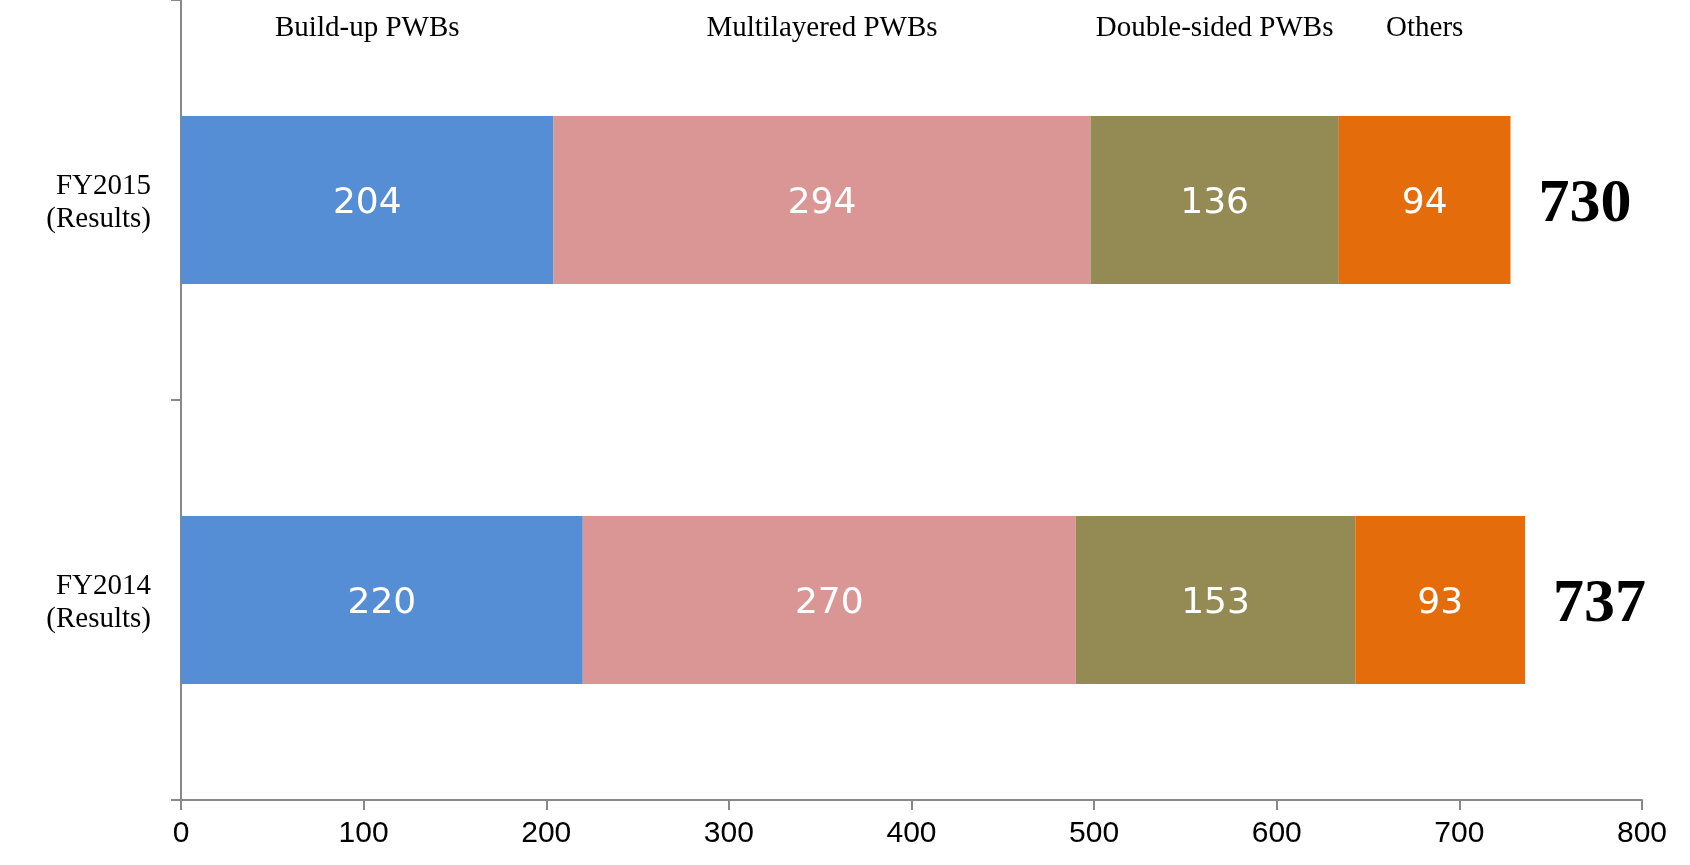 Image resolution: width=1690 pixels, height=865 pixels. Describe the element at coordinates (367, 26) in the screenshot. I see `text: Build-up PWBs` at that location.